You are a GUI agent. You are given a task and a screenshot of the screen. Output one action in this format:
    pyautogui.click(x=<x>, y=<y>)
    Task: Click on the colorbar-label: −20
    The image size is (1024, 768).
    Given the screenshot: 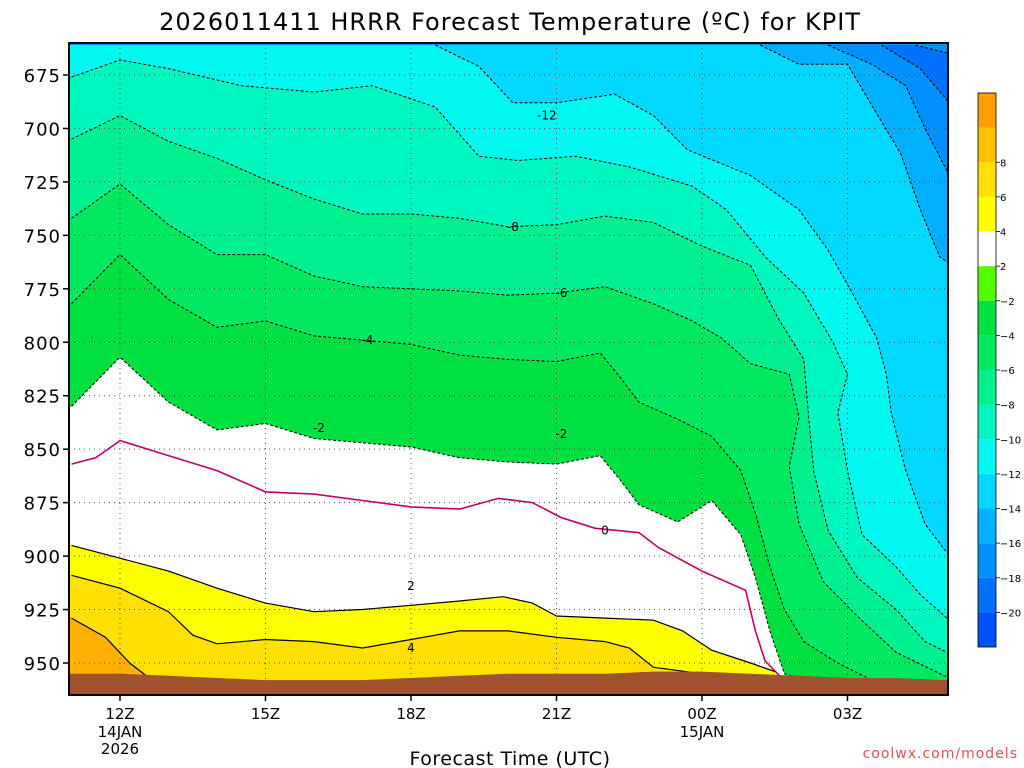 What is the action you would take?
    pyautogui.click(x=1010, y=613)
    